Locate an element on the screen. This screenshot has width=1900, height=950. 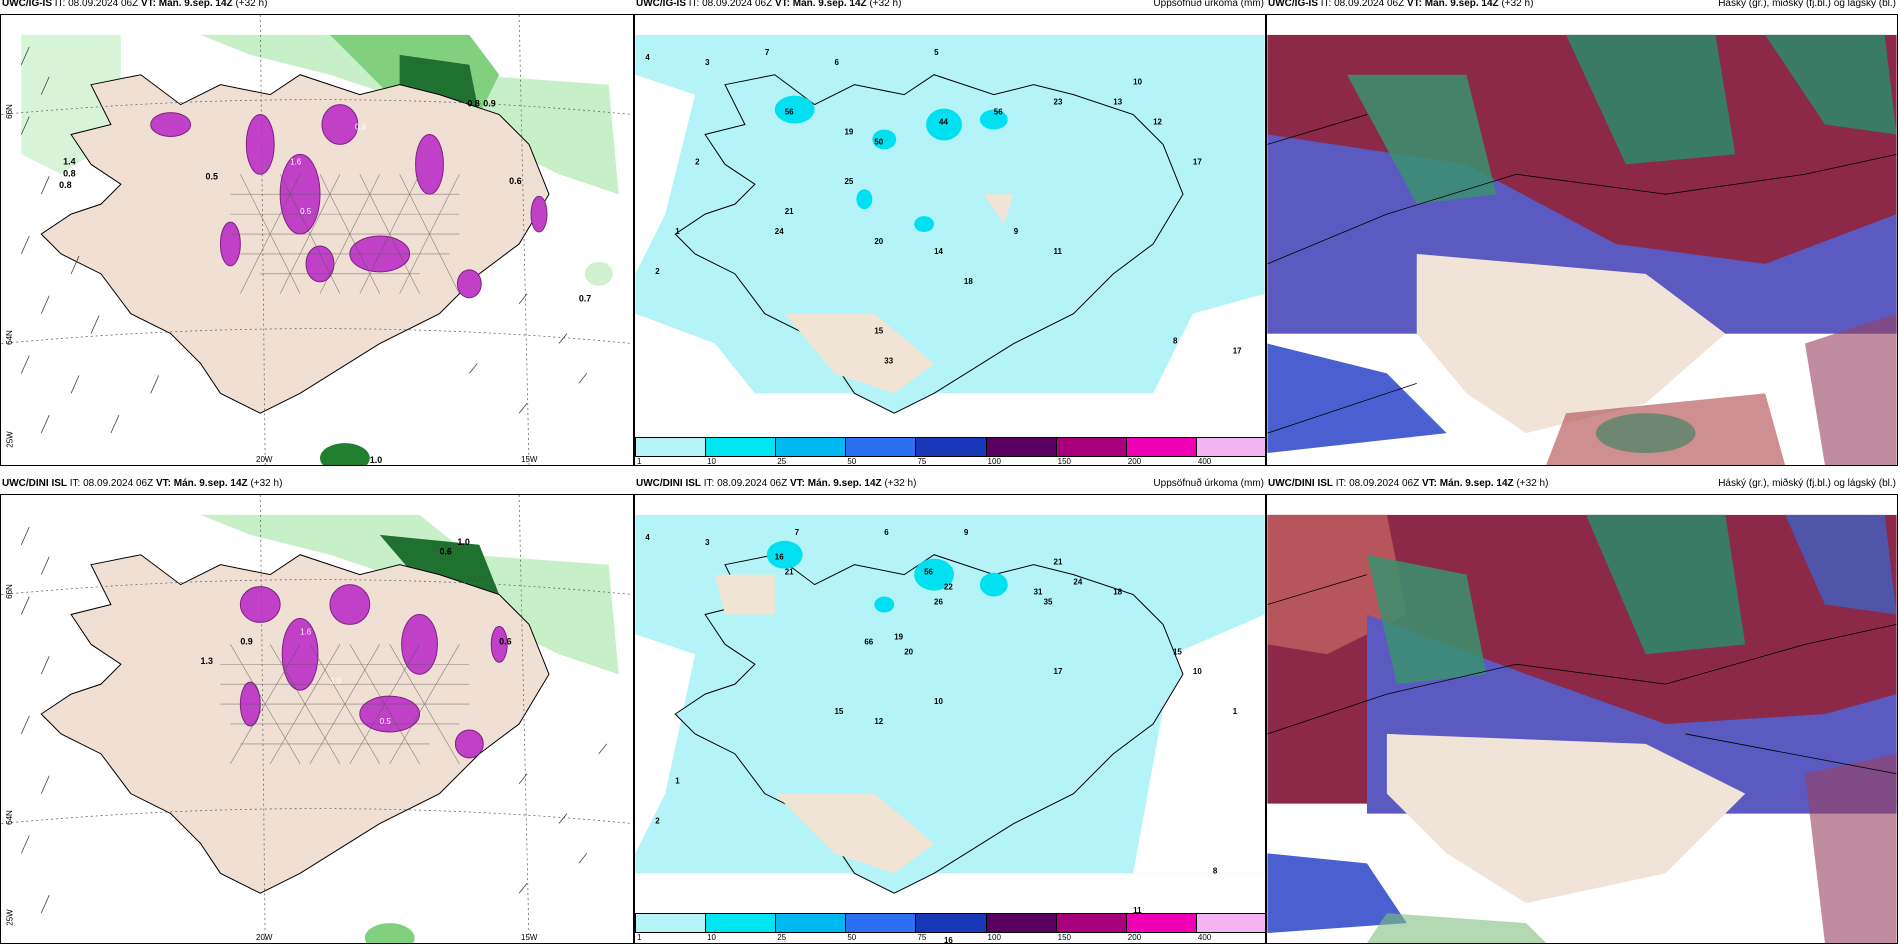
cbar-seg: 100 is located at coordinates (1021, 451).